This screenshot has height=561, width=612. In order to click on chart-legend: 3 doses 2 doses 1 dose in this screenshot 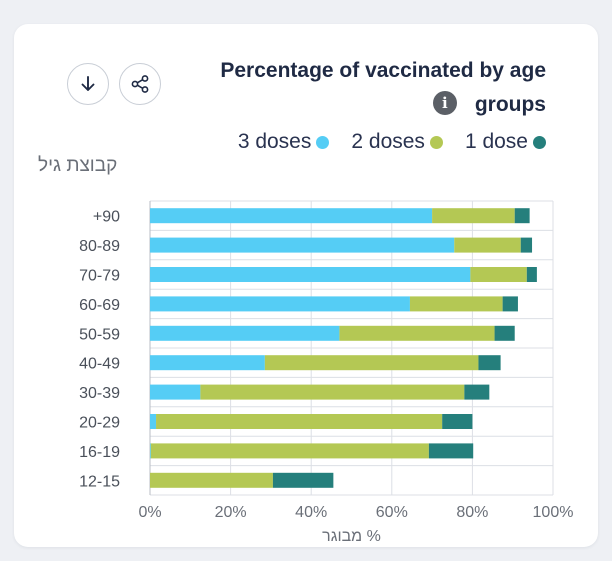, I will do `click(392, 142)`.